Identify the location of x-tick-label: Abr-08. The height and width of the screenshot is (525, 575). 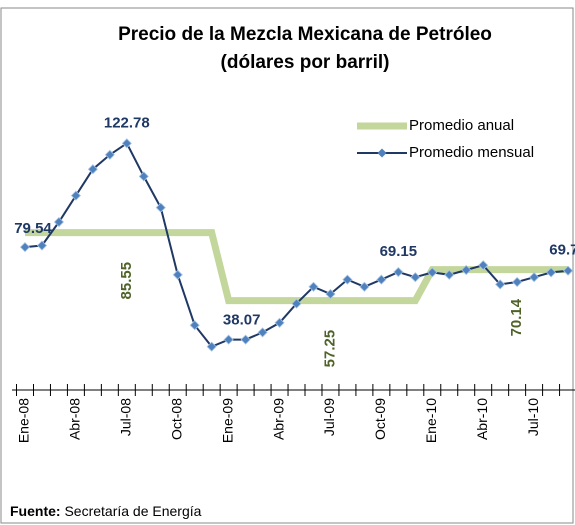
(75, 419).